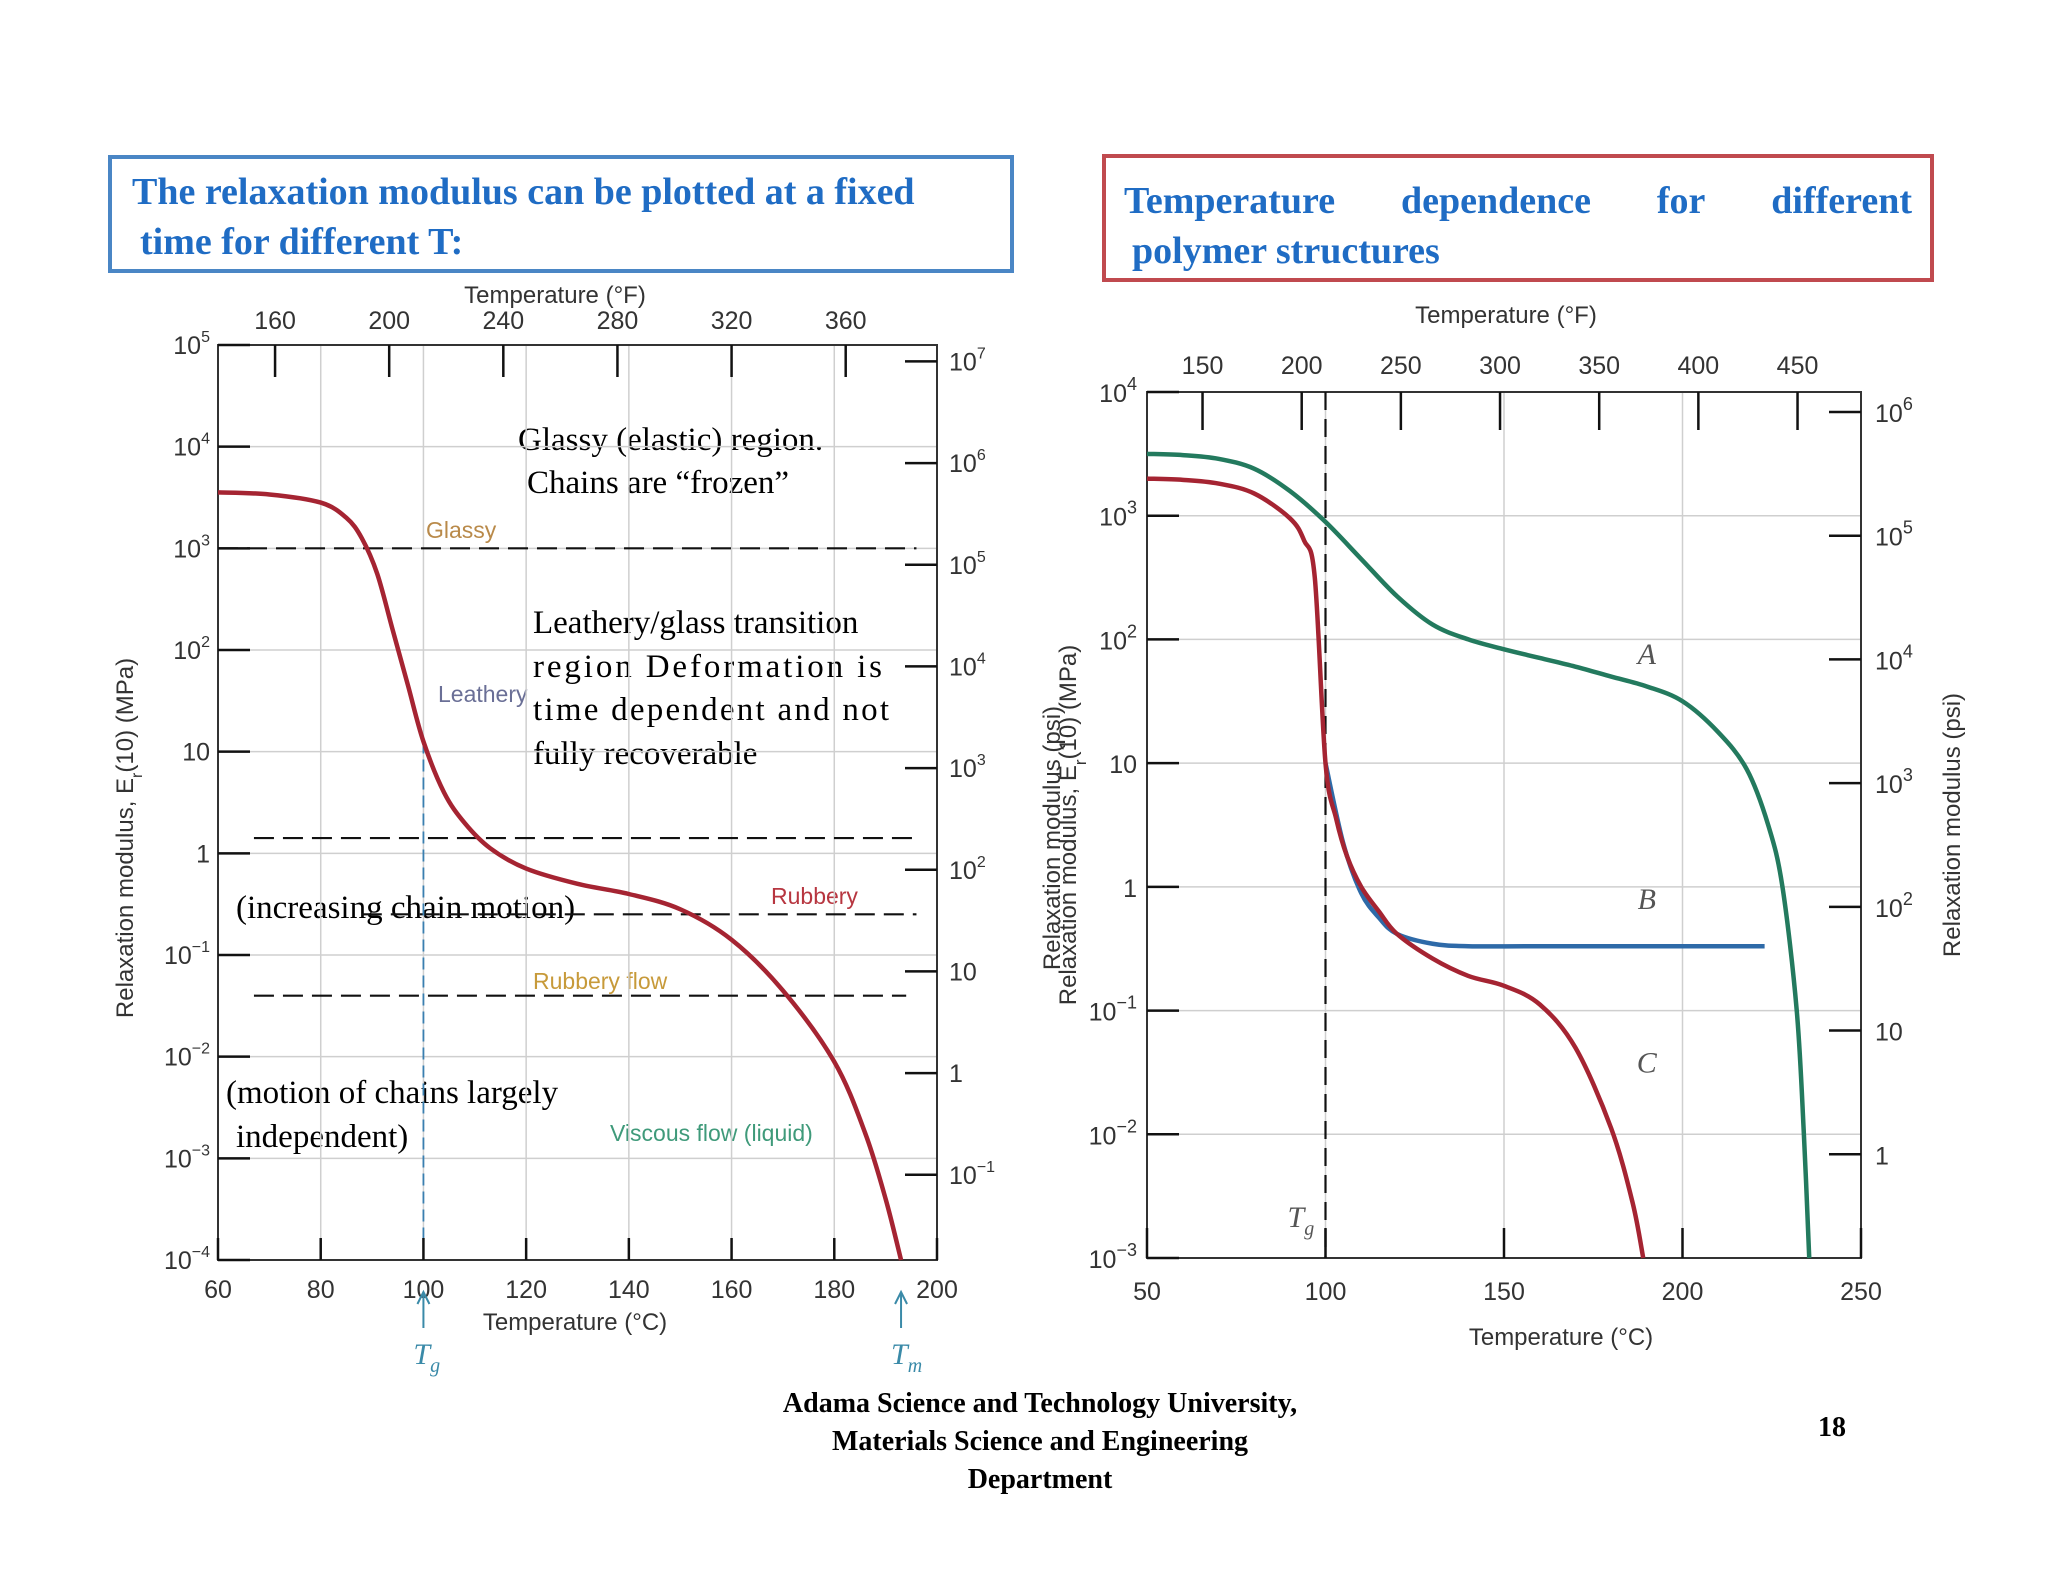  I want to click on curve-label-B: B, so click(1647, 899).